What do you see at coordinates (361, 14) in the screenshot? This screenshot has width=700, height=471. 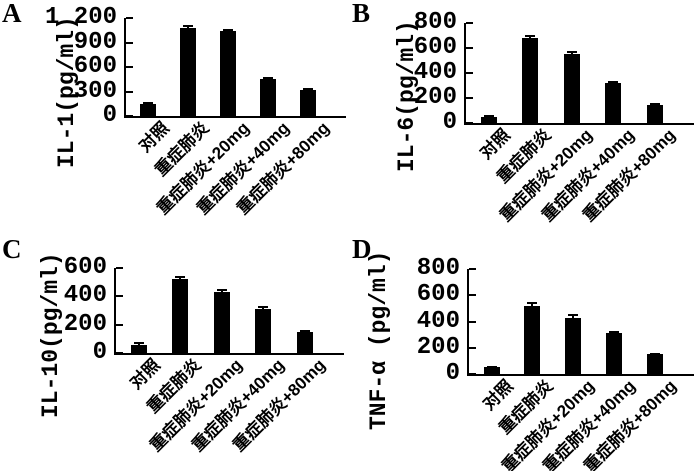 I see `panel-letter: B` at bounding box center [361, 14].